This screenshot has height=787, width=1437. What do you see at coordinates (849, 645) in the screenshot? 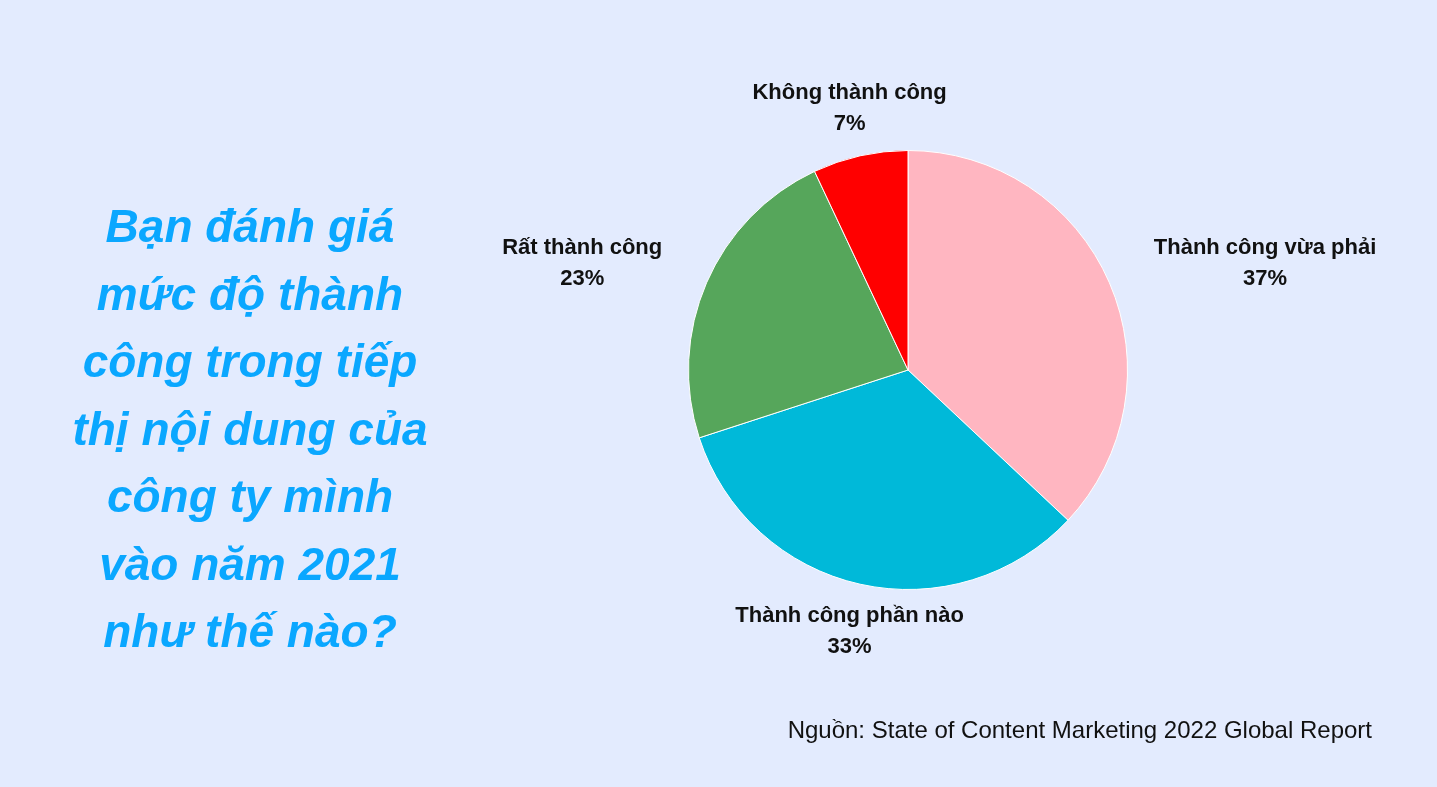
I see `data-label: 33%` at bounding box center [849, 645].